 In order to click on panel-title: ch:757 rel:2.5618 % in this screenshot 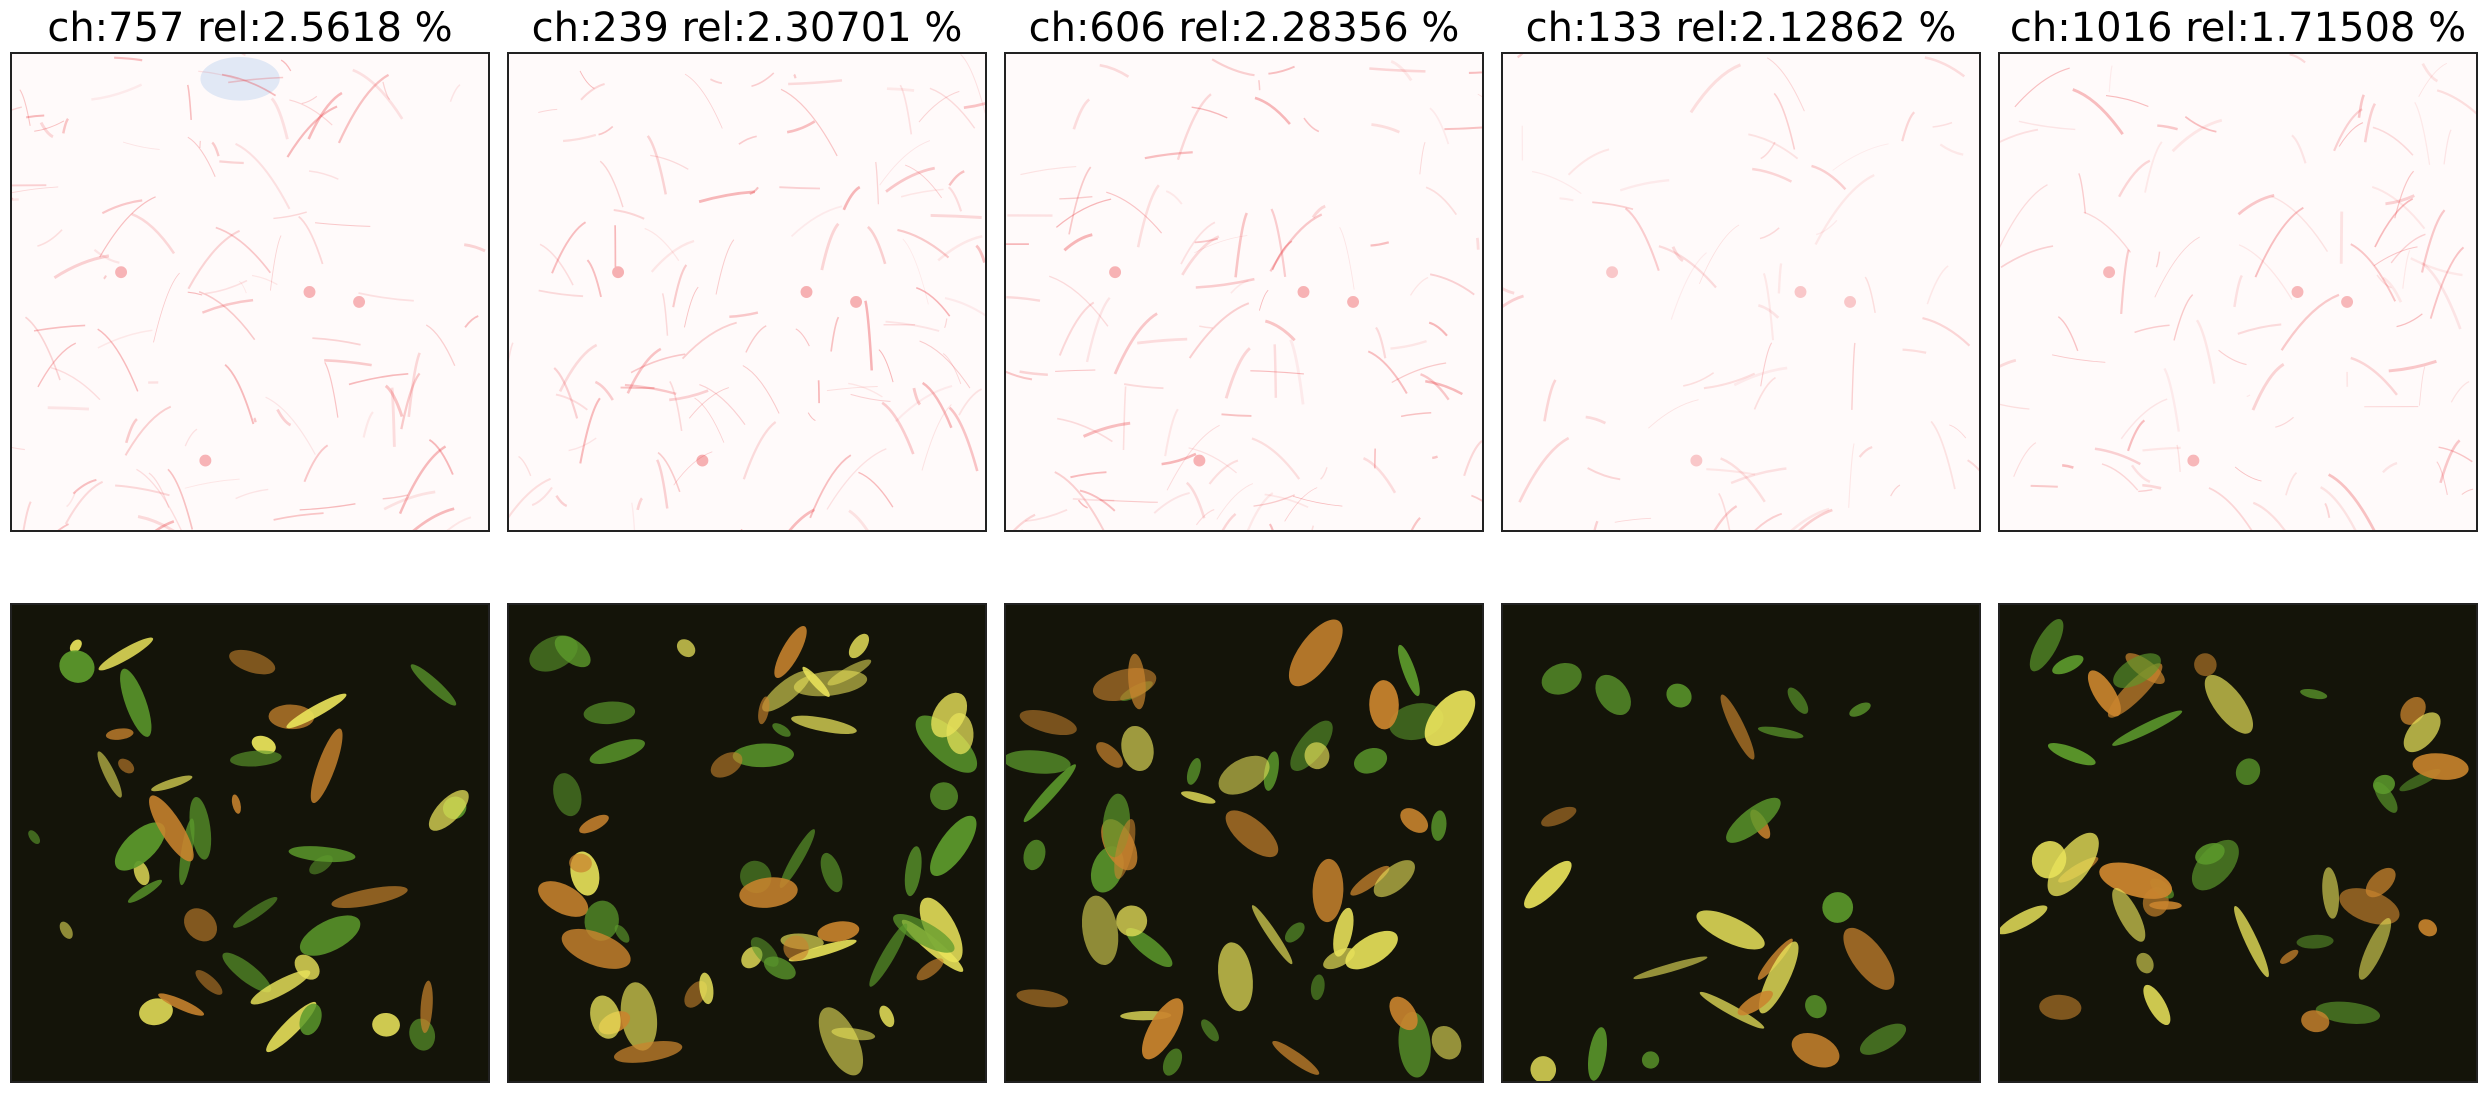, I will do `click(250, 28)`.